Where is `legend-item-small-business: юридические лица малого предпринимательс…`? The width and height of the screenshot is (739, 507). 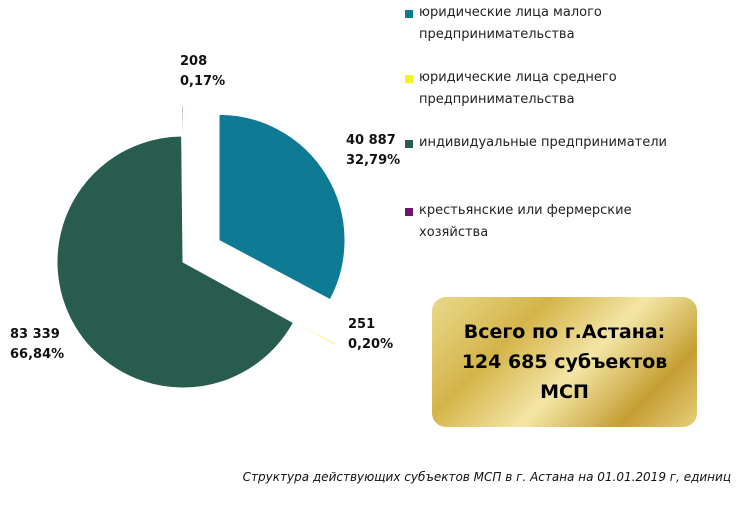
legend-item-small-business: юридические лица малого предпринимательс… is located at coordinates (562, 24).